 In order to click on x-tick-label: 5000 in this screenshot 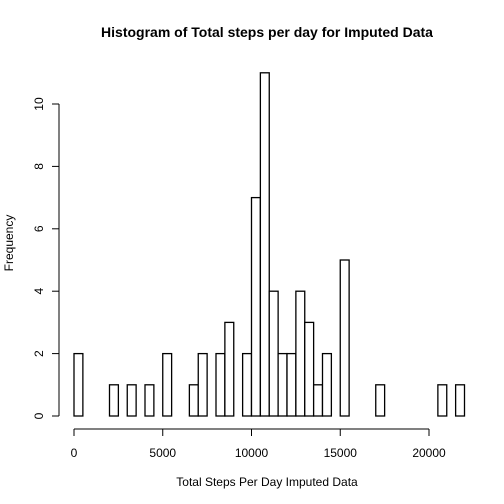, I will do `click(162, 453)`.